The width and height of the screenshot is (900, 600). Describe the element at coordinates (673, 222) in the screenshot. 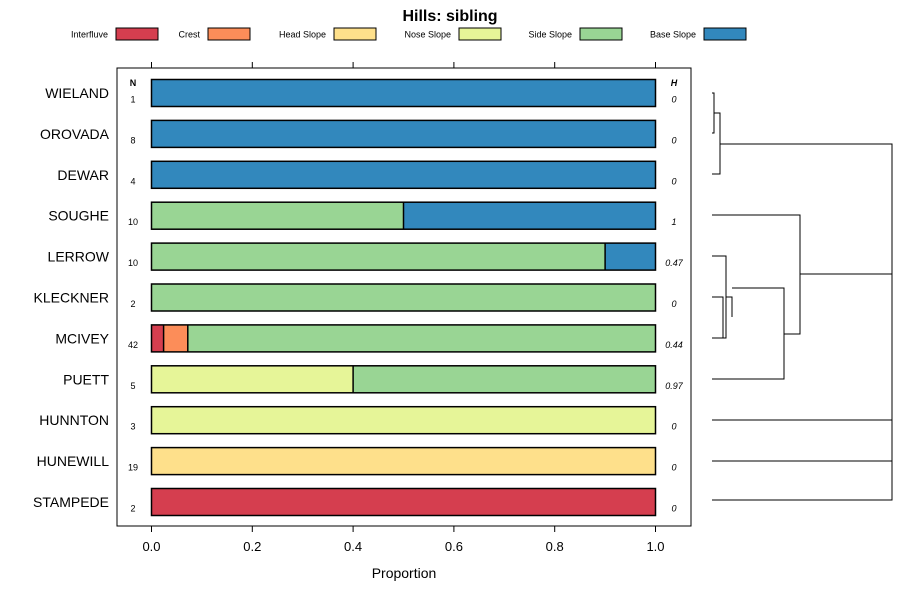

I see `h-value: 1` at that location.